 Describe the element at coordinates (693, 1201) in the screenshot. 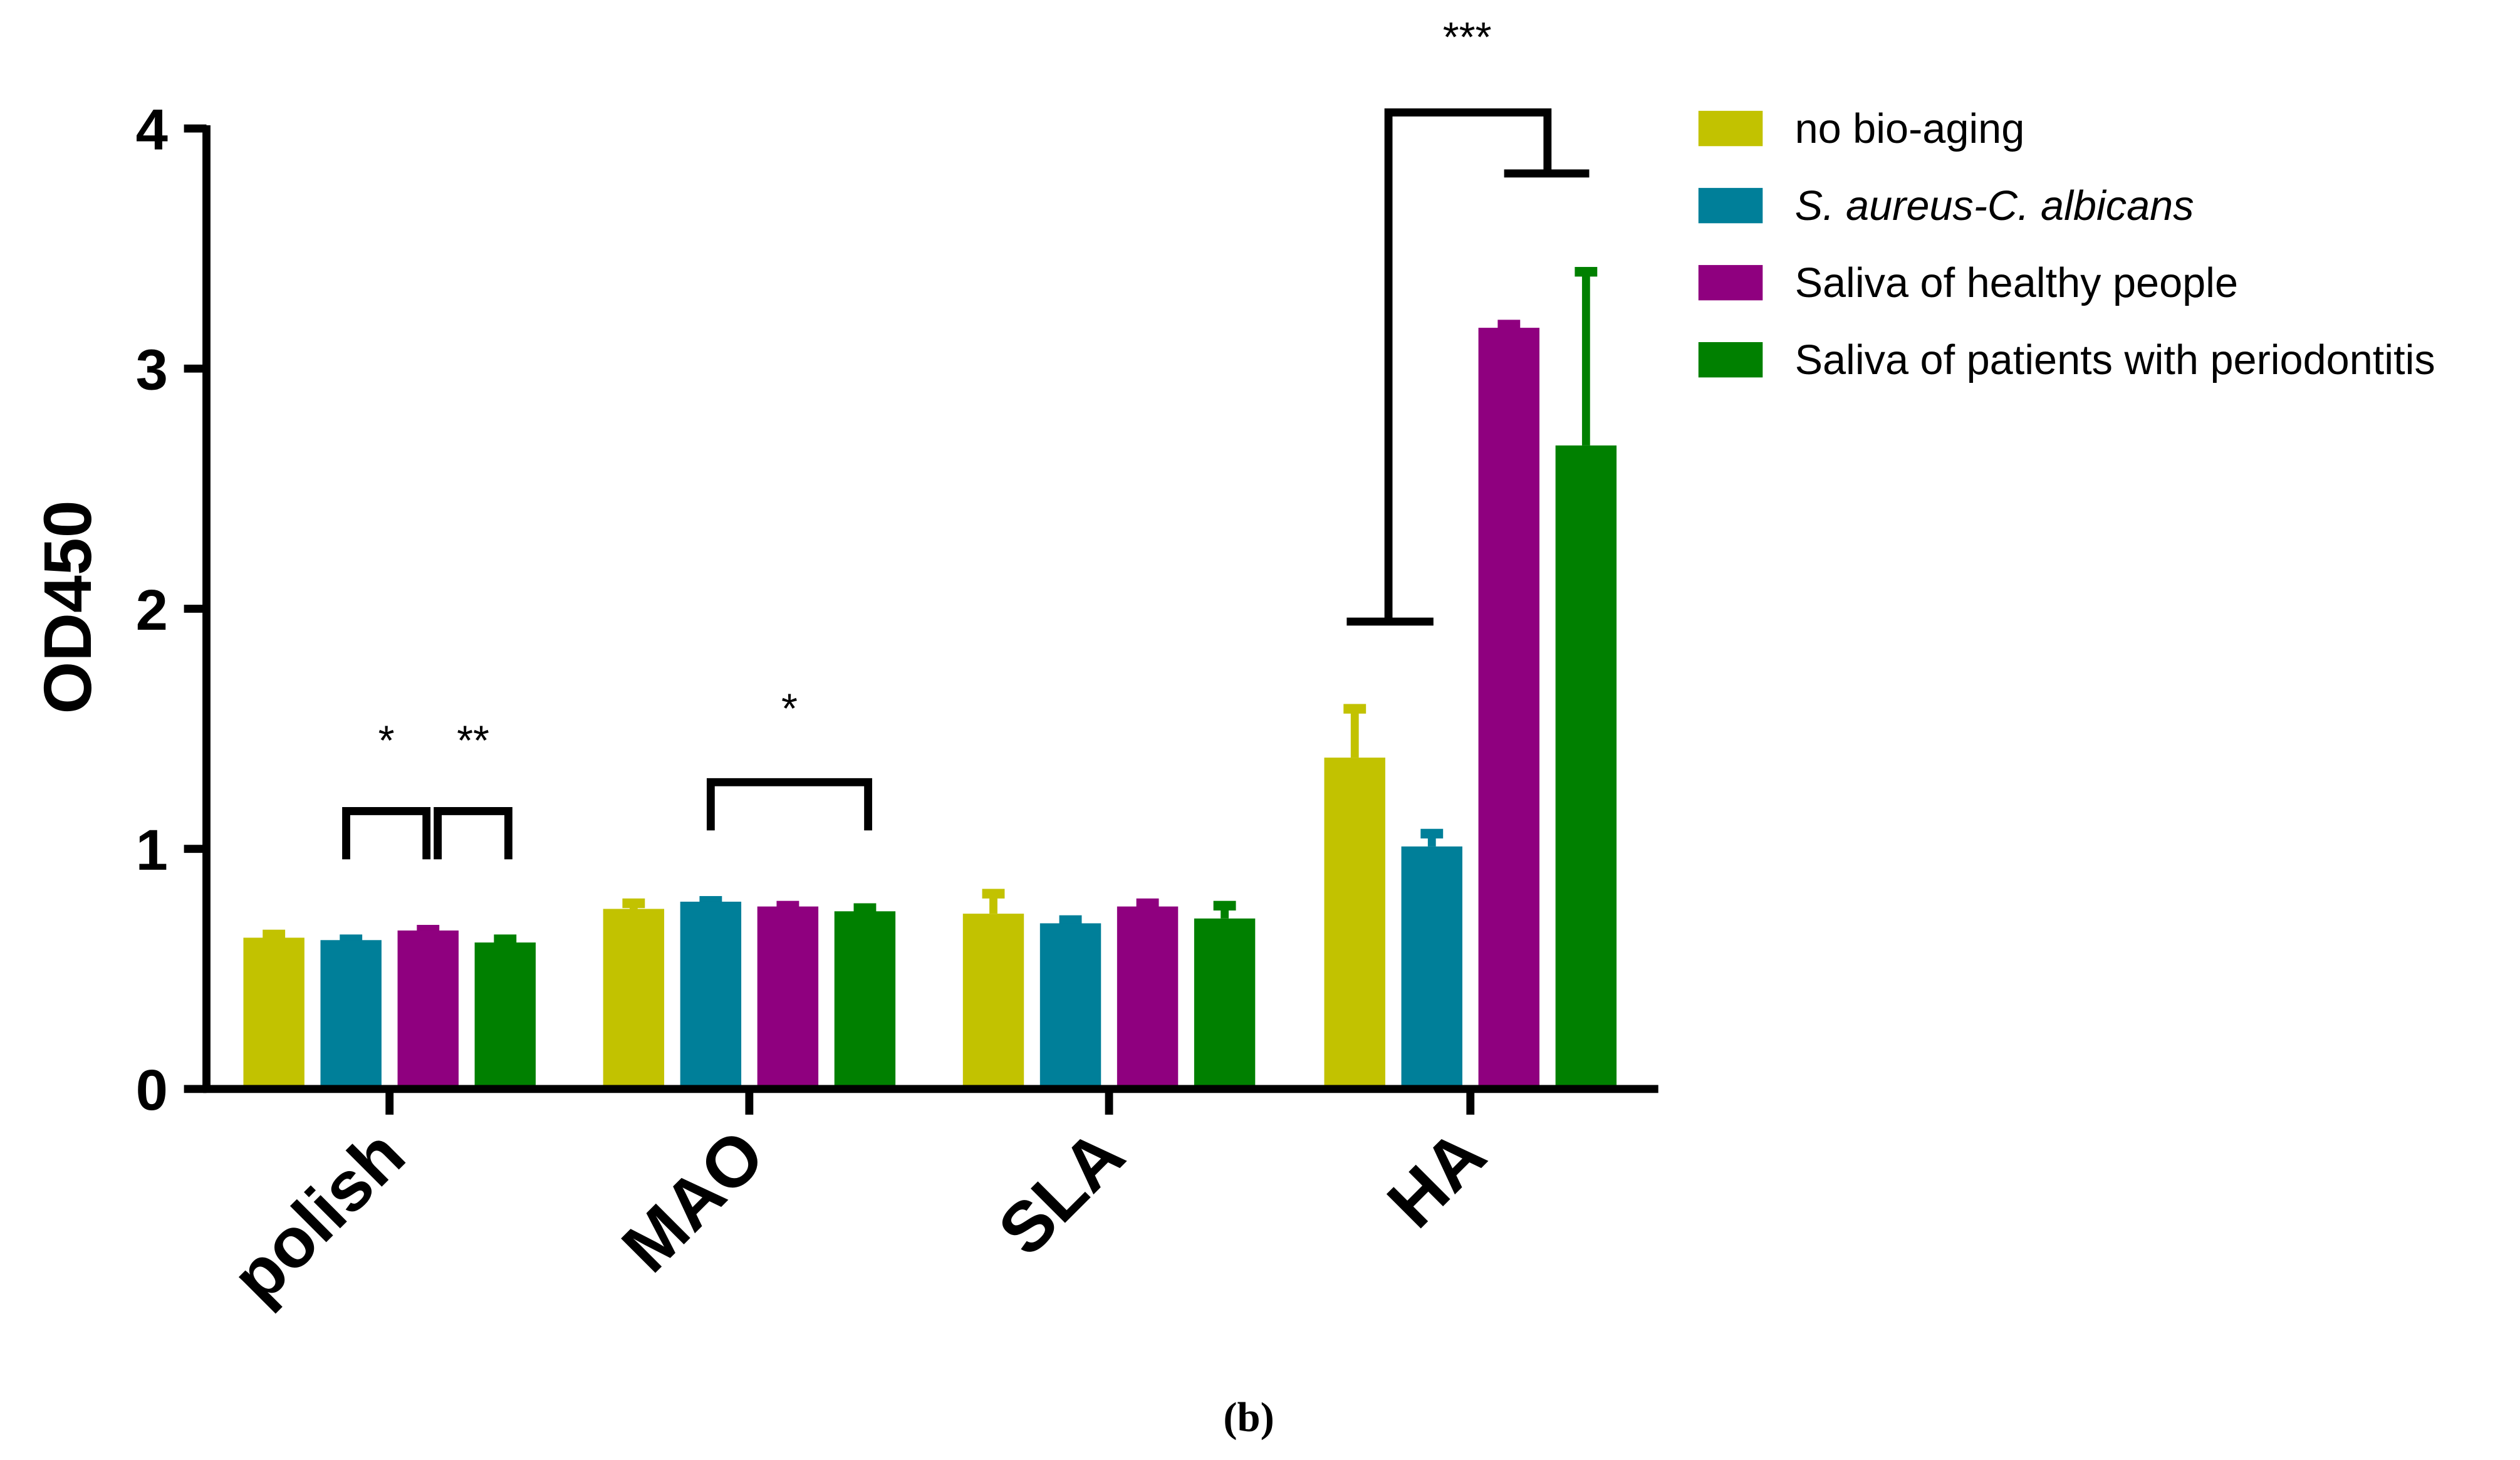

I see `x-tick-label: MAO` at that location.